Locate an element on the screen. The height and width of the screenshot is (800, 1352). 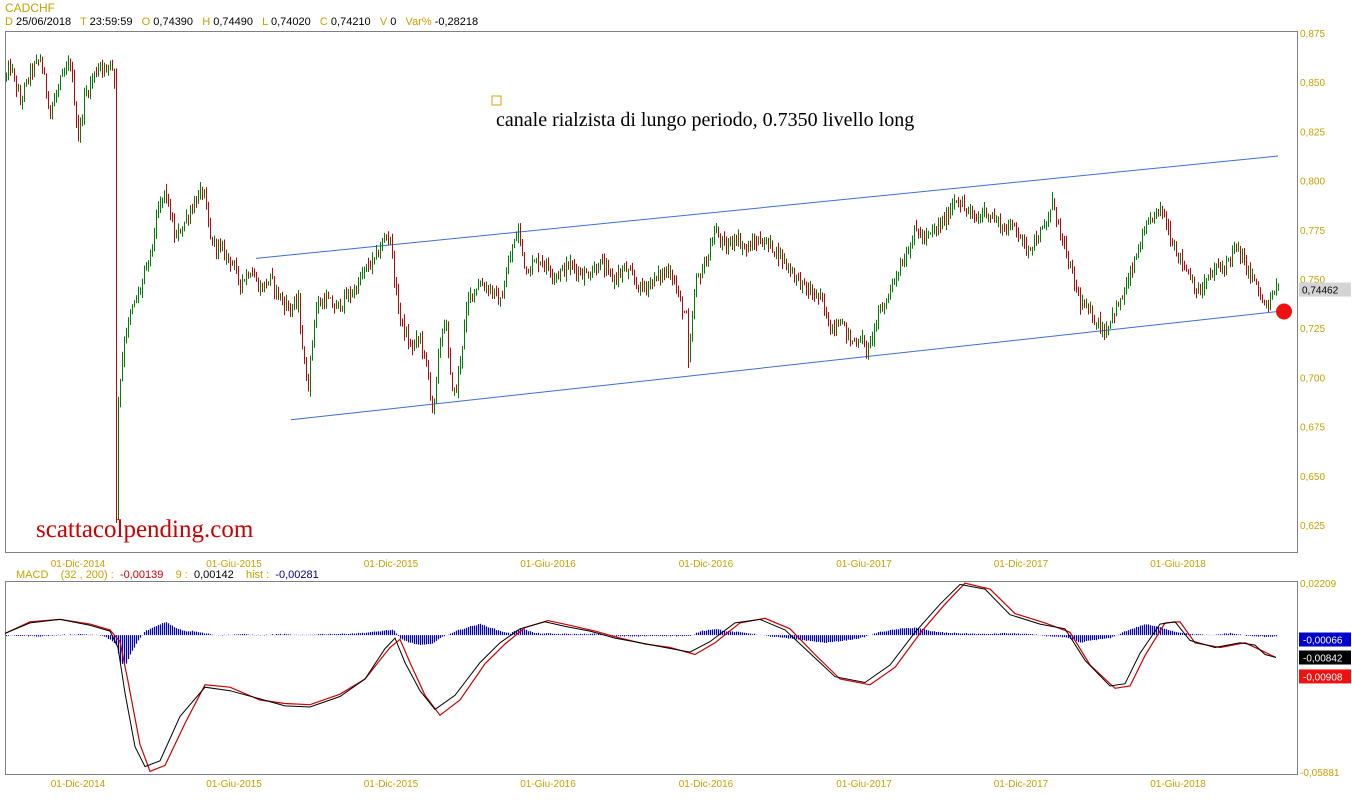
volume-value: 0 is located at coordinates (393, 22).